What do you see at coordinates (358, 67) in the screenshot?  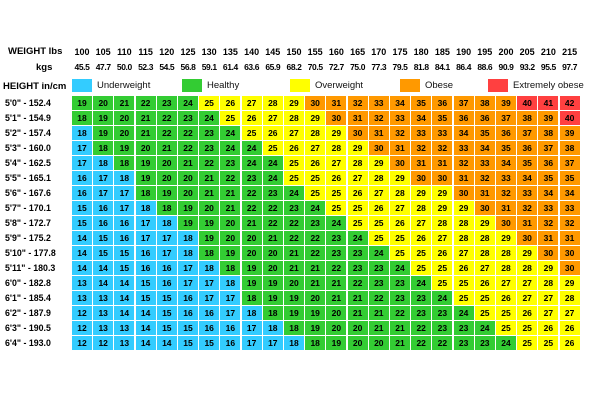 I see `weight-kg-value: 75.0` at bounding box center [358, 67].